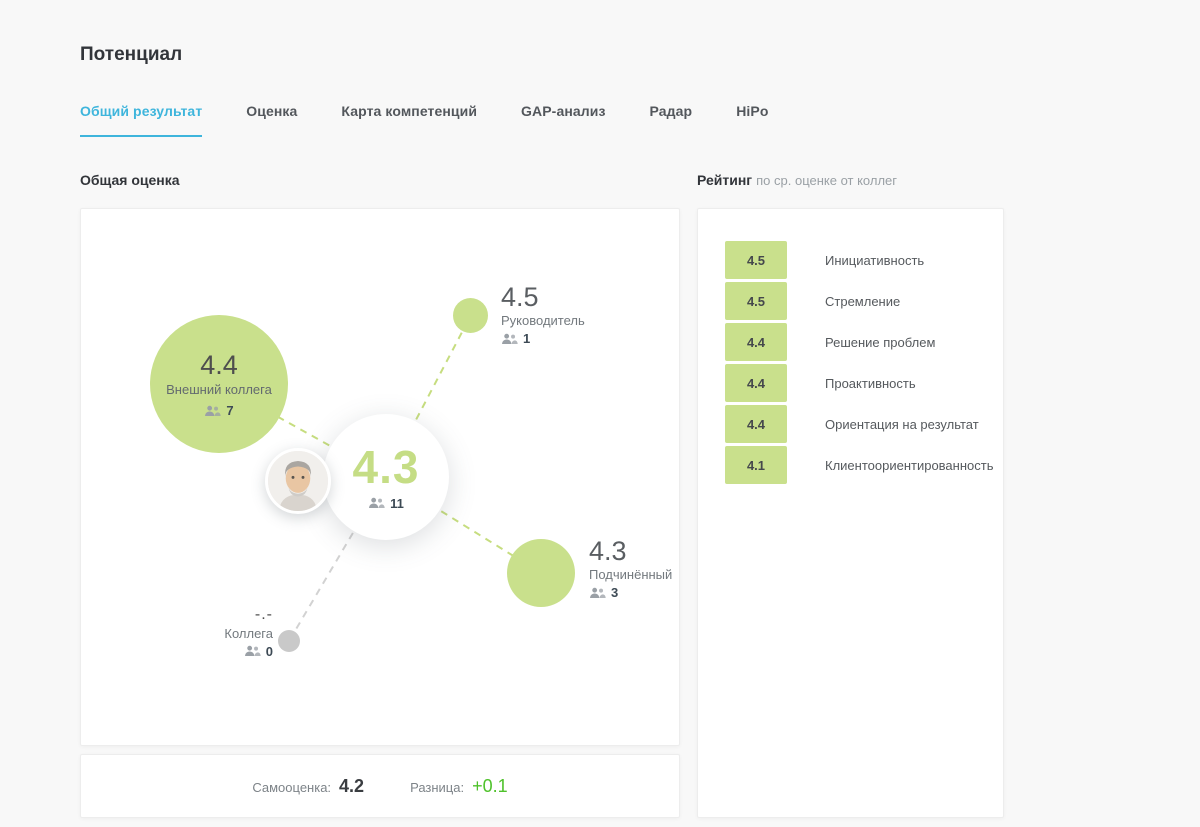 The width and height of the screenshot is (1200, 827). I want to click on bubble-overall-score: 4.3 11, so click(386, 477).